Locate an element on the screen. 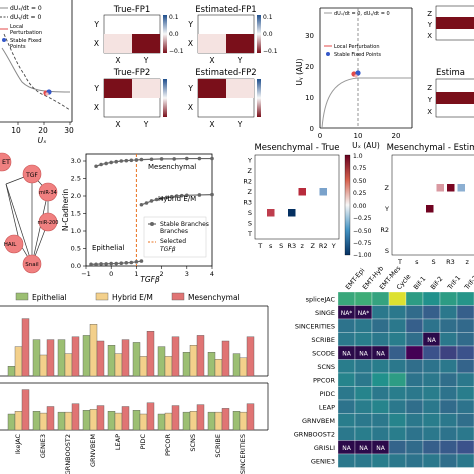 Image resolution: width=474 pixels, height=474 pixels. svg-text: 1.0 is located at coordinates (358, 156).